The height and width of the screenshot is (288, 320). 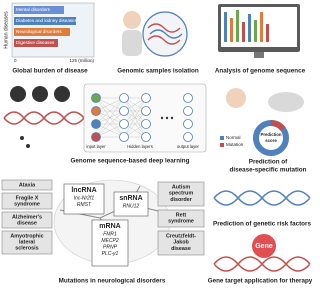 What do you see at coordinates (181, 249) in the screenshot?
I see `disease-label: disease` at bounding box center [181, 249].